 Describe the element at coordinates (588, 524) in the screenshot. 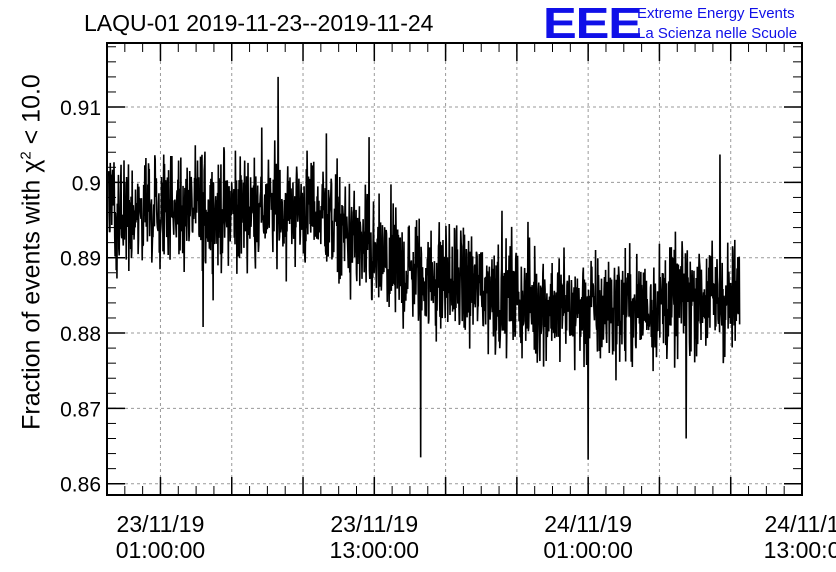

I see `x-tick-date: 24/11/19` at that location.